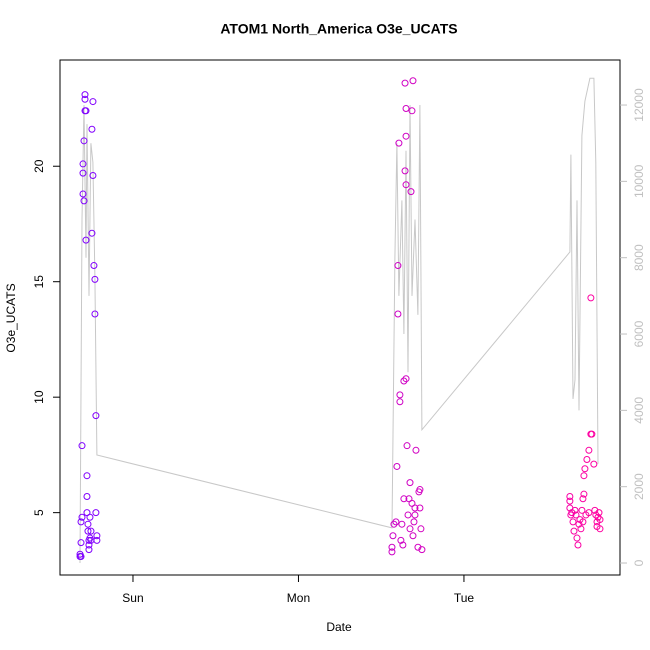 The image size is (650, 650). What do you see at coordinates (639, 486) in the screenshot?
I see `y2-tick-label: 2000` at bounding box center [639, 486].